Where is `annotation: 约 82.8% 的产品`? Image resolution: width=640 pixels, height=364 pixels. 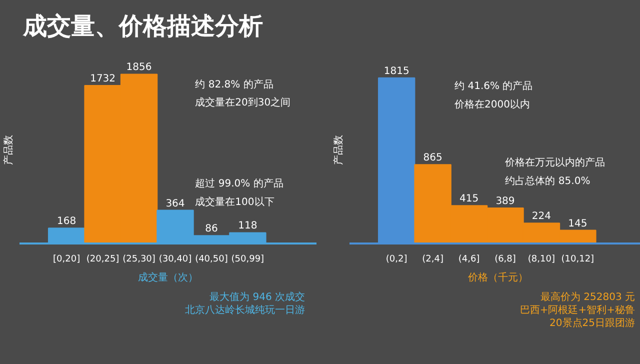 annotation: 约 82.8% 的产品 is located at coordinates (234, 84).